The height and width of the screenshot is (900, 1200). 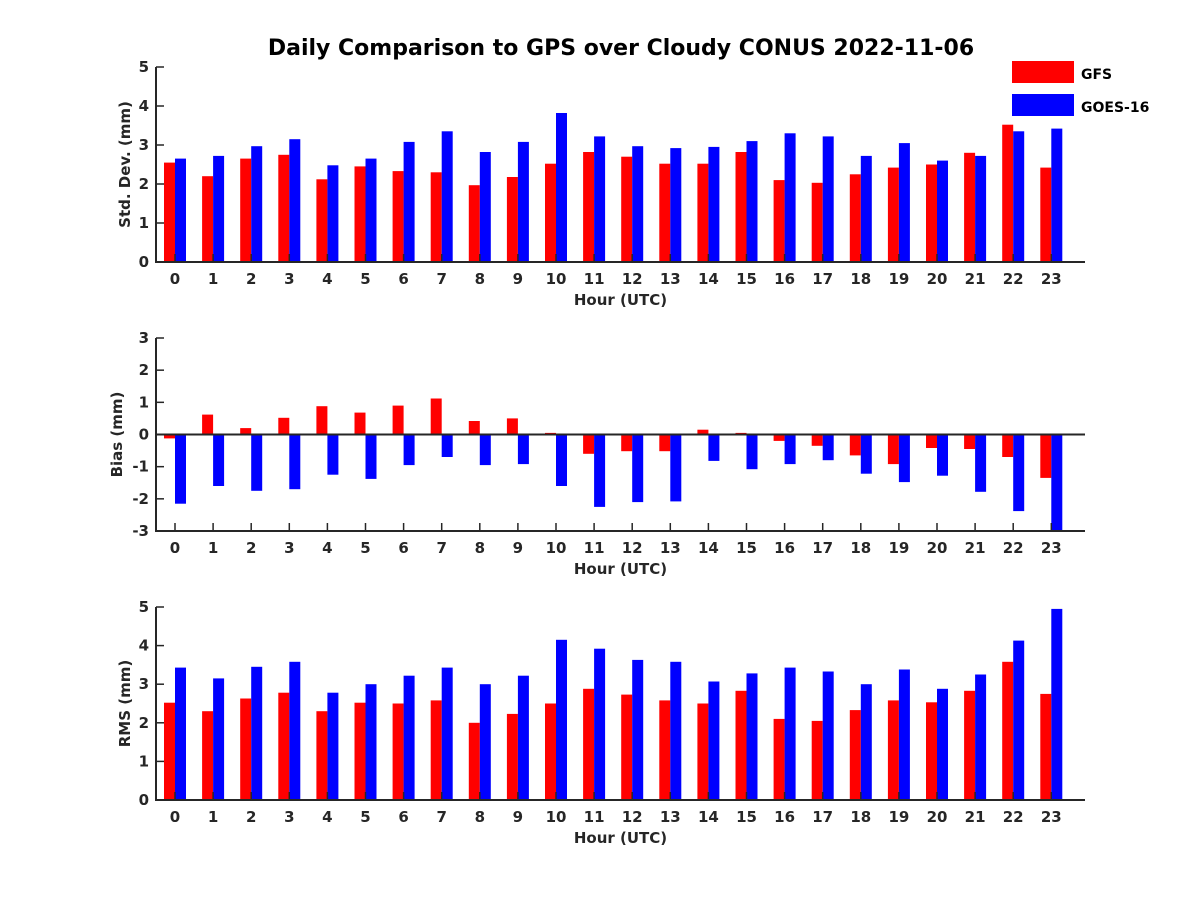 What do you see at coordinates (518, 817) in the screenshot?
I see `rms-x-tick-label: 9` at bounding box center [518, 817].